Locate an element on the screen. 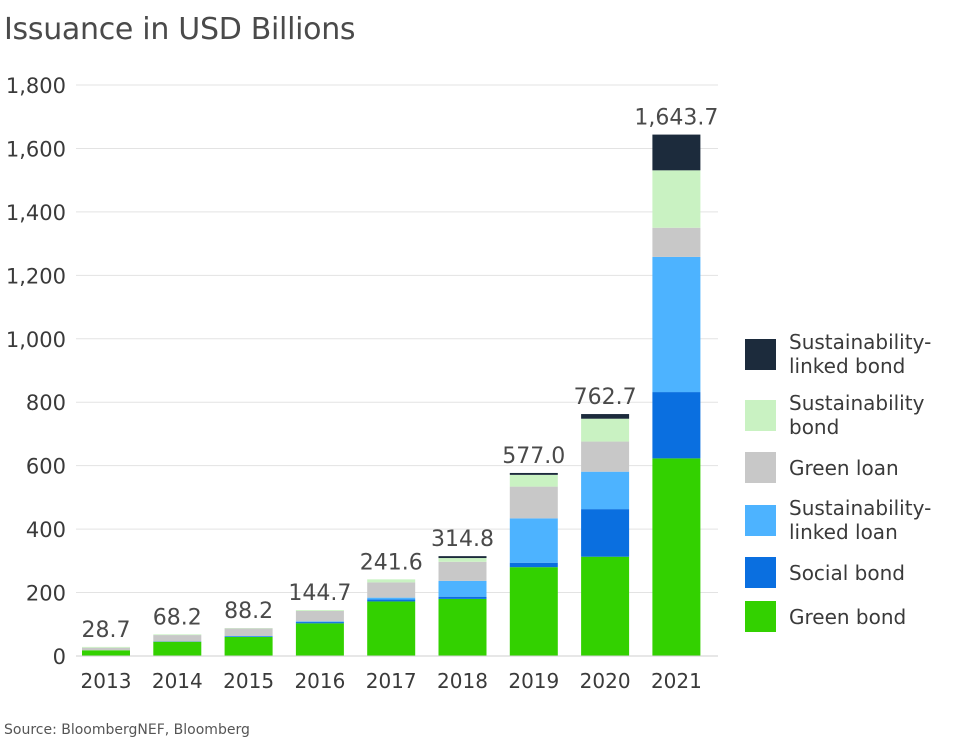 The image size is (957, 748). bar-total-label: 762.7 is located at coordinates (605, 397).